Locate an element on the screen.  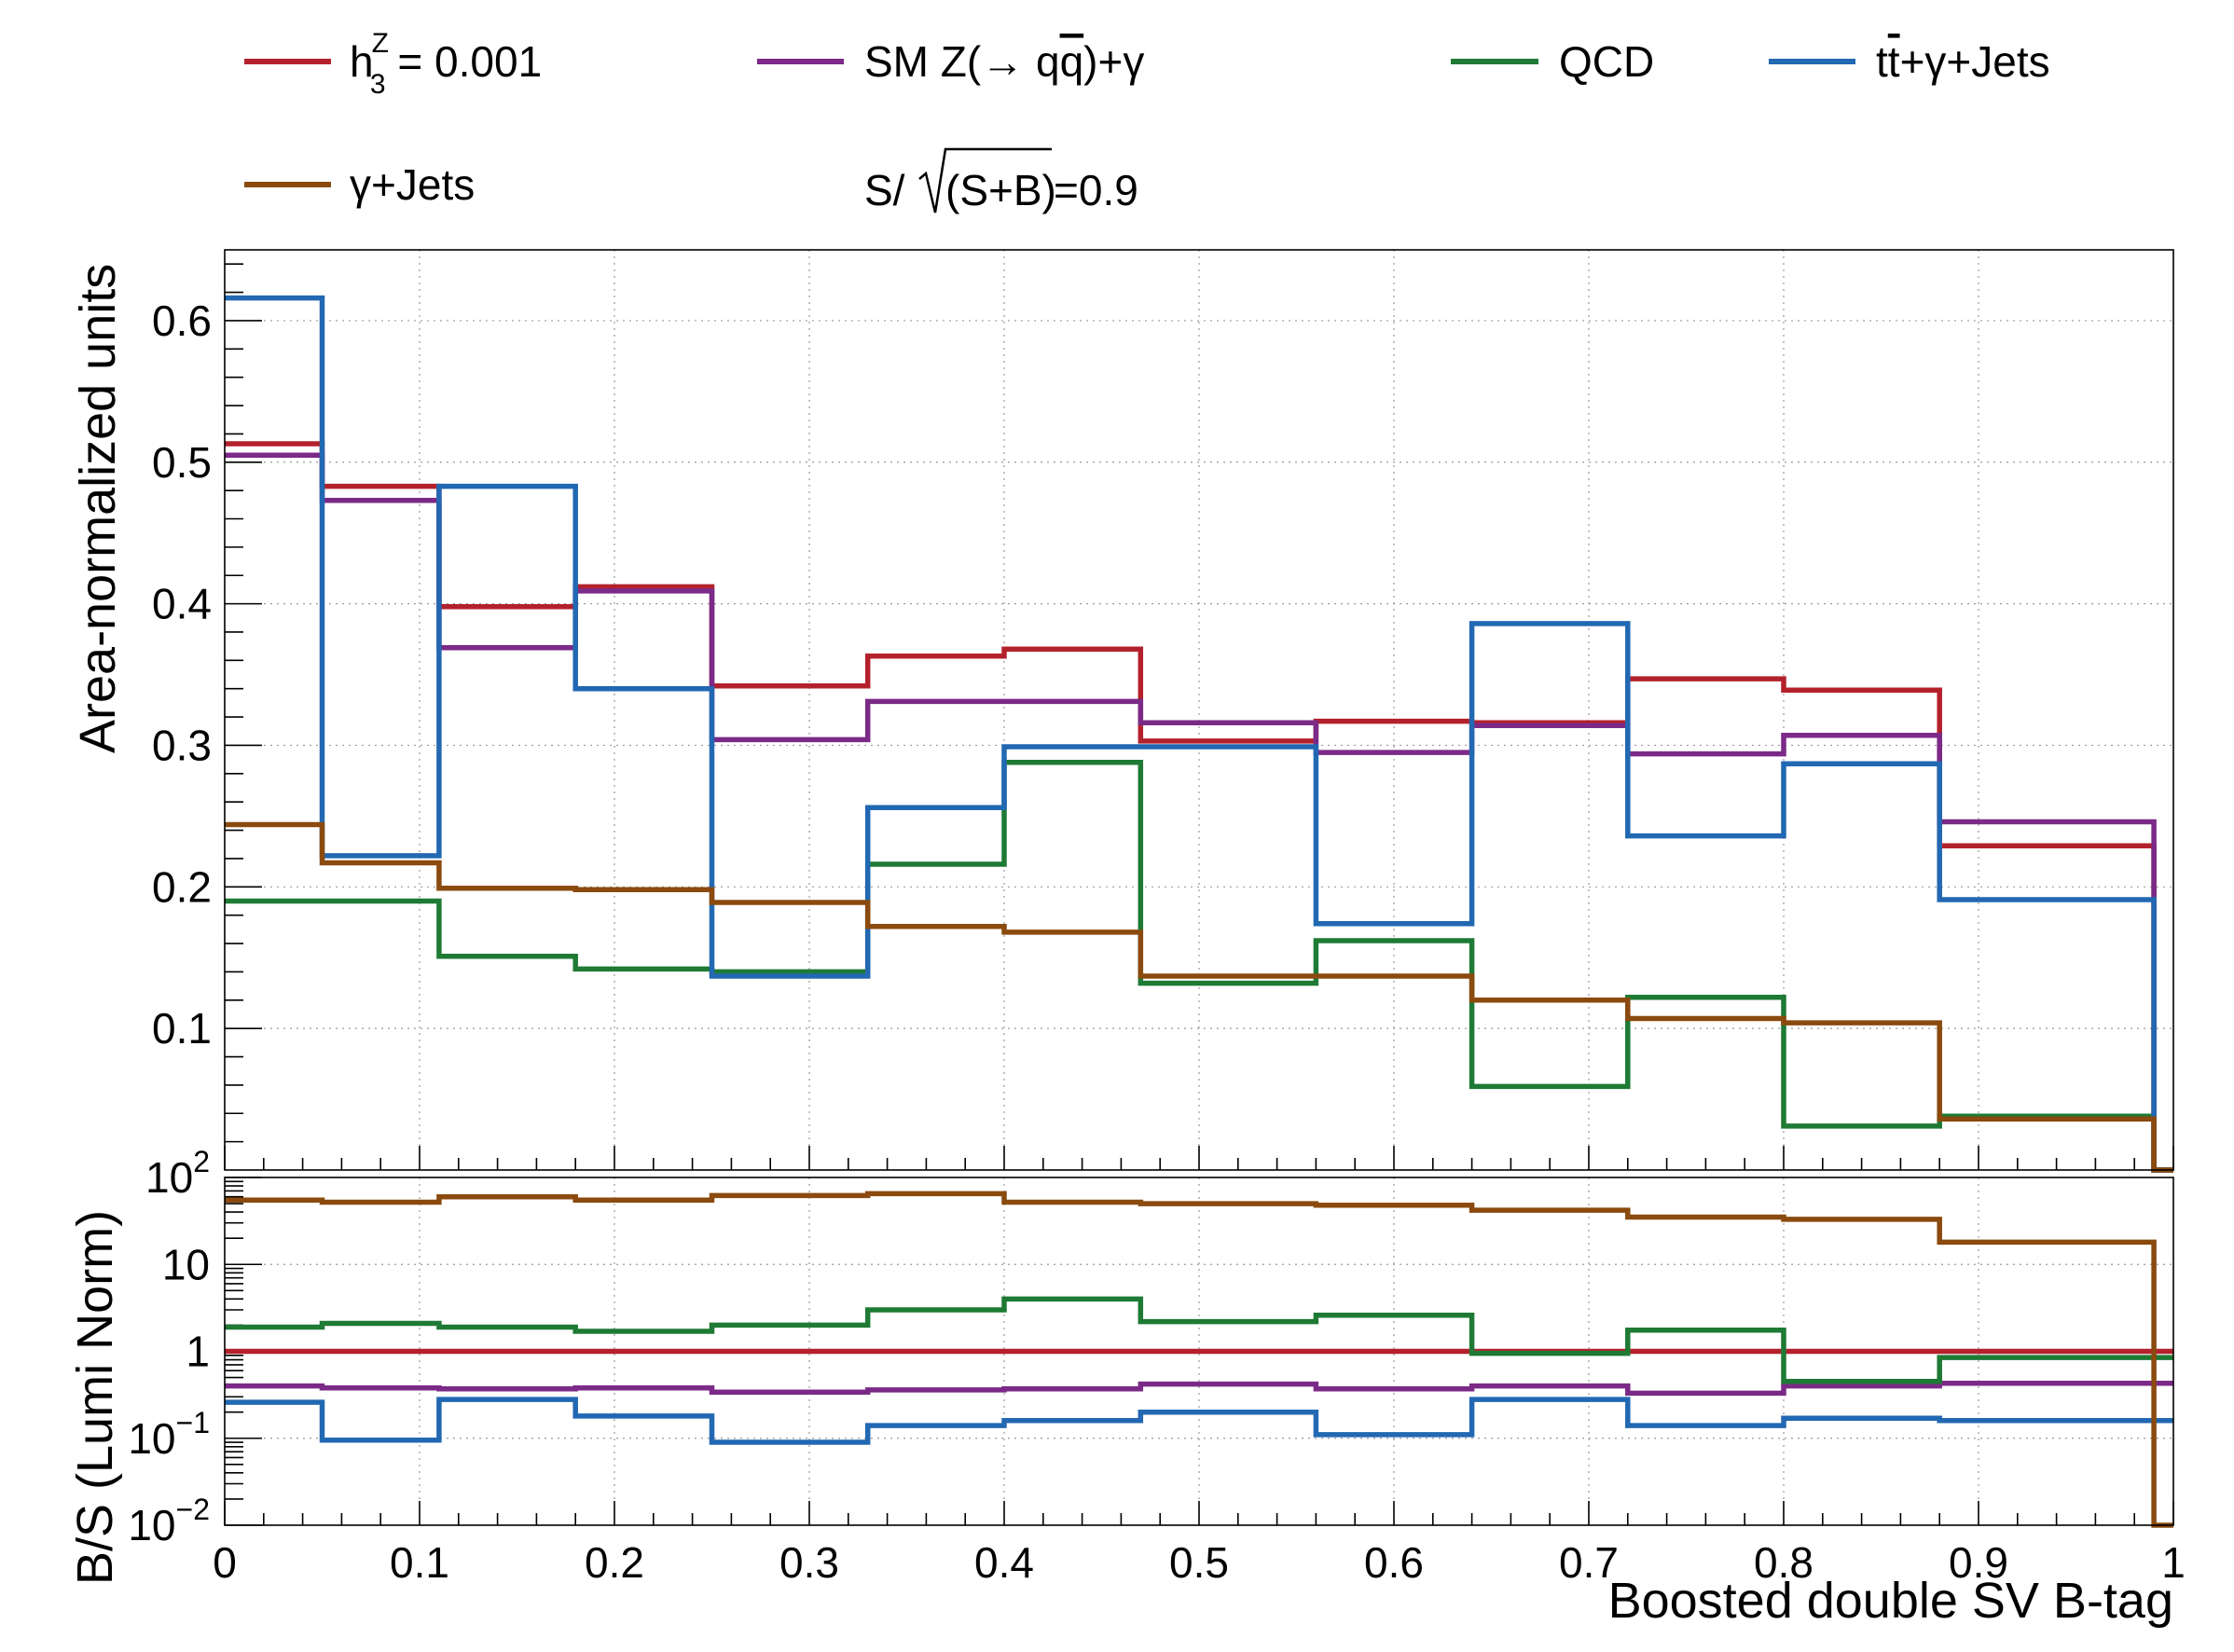
x-tick-label: 0.6 is located at coordinates (1394, 1563).